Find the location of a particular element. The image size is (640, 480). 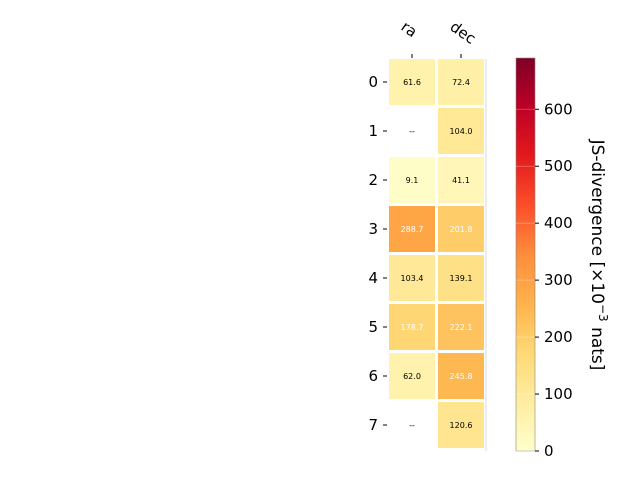

row-label: 5 is located at coordinates (373, 327).